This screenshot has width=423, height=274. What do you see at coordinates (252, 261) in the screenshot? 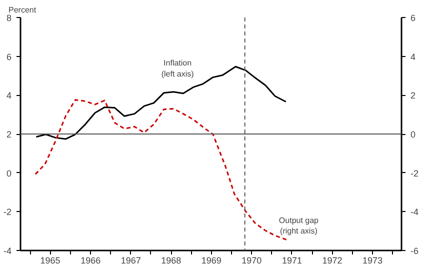
I see `x-tick-label: 1970` at bounding box center [252, 261].